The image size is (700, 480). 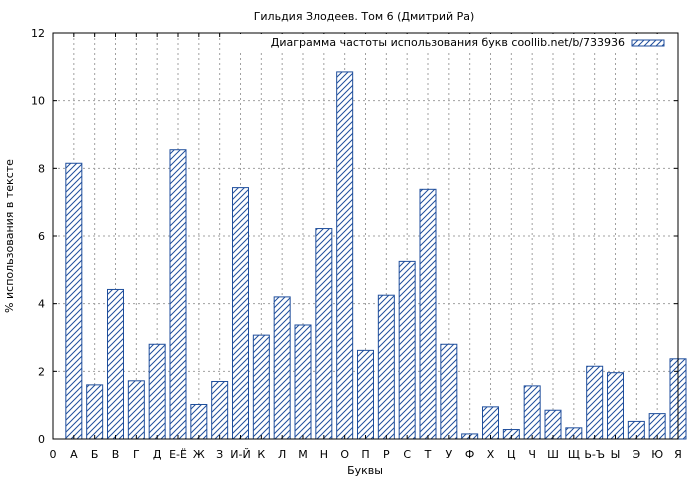 What do you see at coordinates (41, 439) in the screenshot?
I see `y-tick-label: 0` at bounding box center [41, 439].